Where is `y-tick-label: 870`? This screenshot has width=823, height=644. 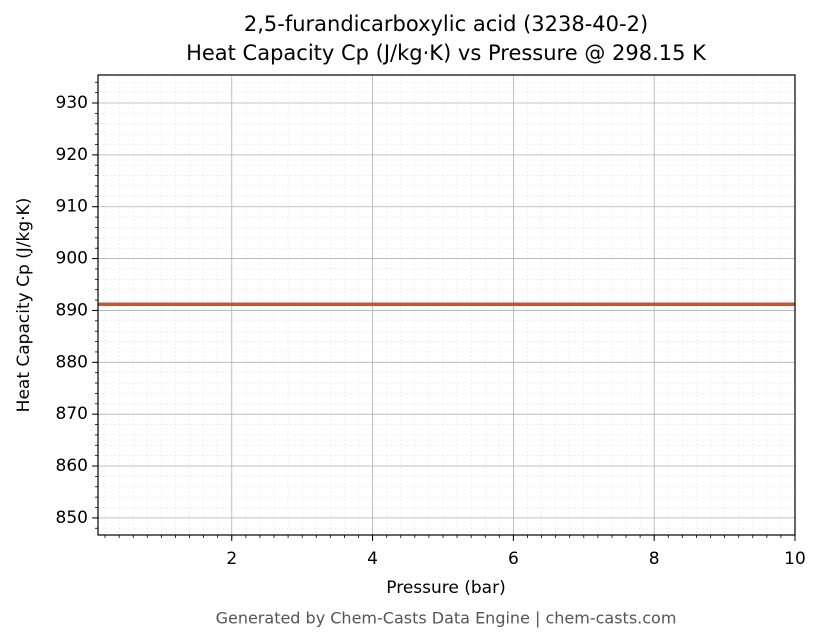 y-tick-label: 870 is located at coordinates (72, 414).